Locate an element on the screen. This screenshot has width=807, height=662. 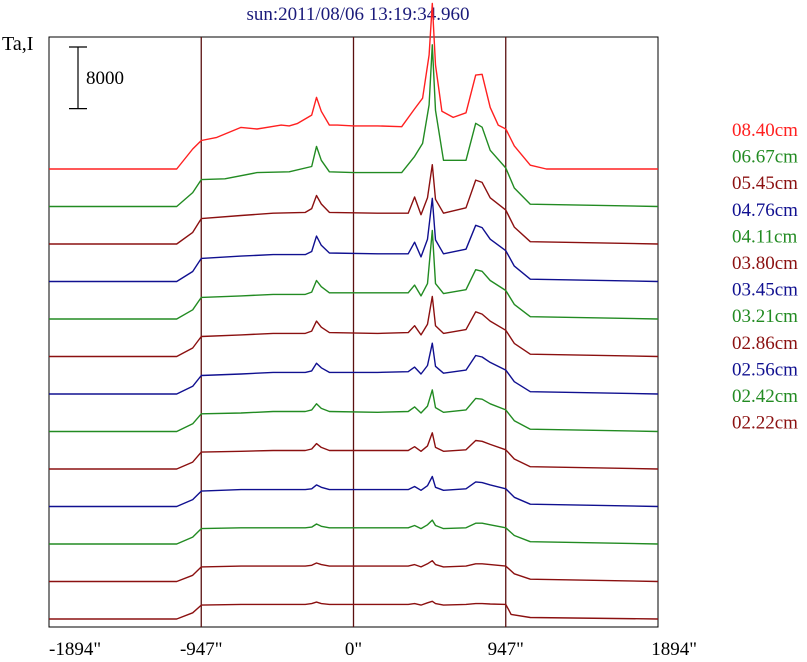
legend-item: 03.80cm is located at coordinates (765, 263).